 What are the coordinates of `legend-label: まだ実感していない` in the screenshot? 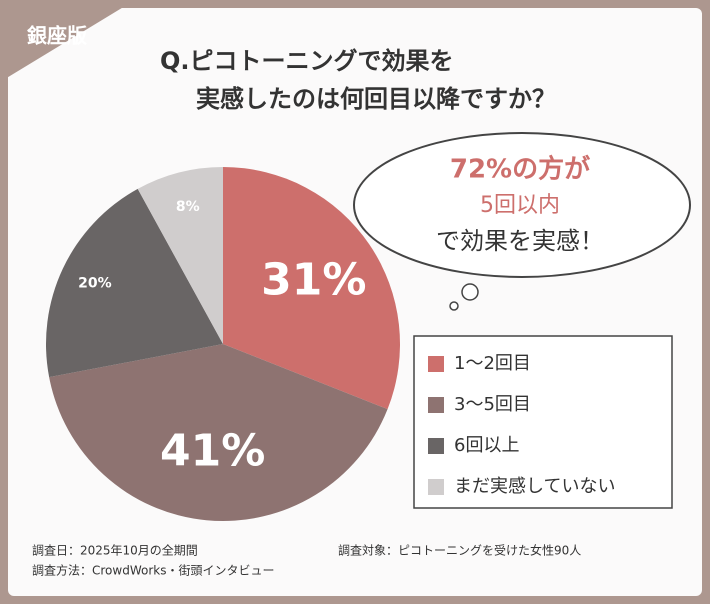 It's located at (534, 486).